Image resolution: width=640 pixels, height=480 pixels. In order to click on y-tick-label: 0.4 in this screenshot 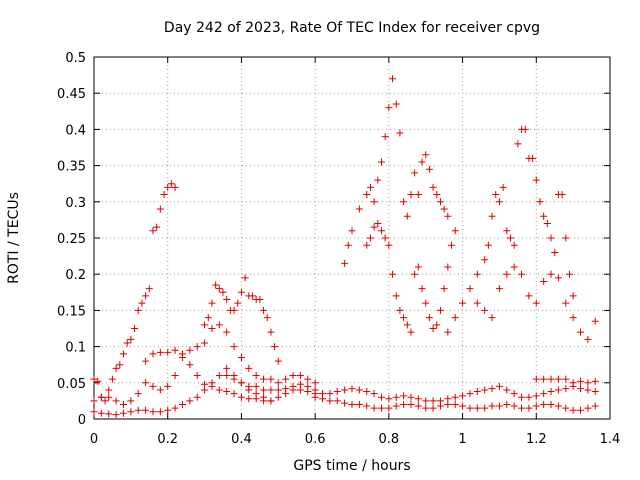, I will do `click(75, 130)`.